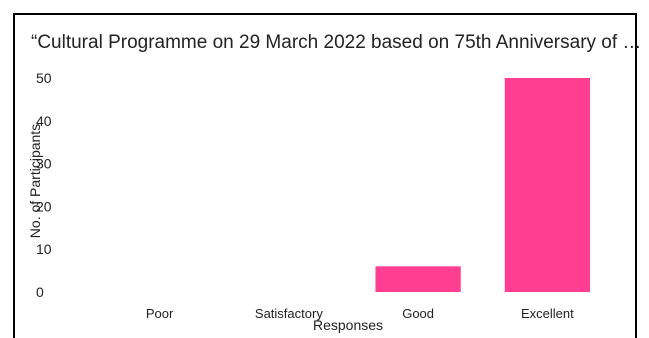 The height and width of the screenshot is (338, 649). What do you see at coordinates (44, 185) in the screenshot?
I see `y-axis-ticks: 0 10 20 30 40 50` at bounding box center [44, 185].